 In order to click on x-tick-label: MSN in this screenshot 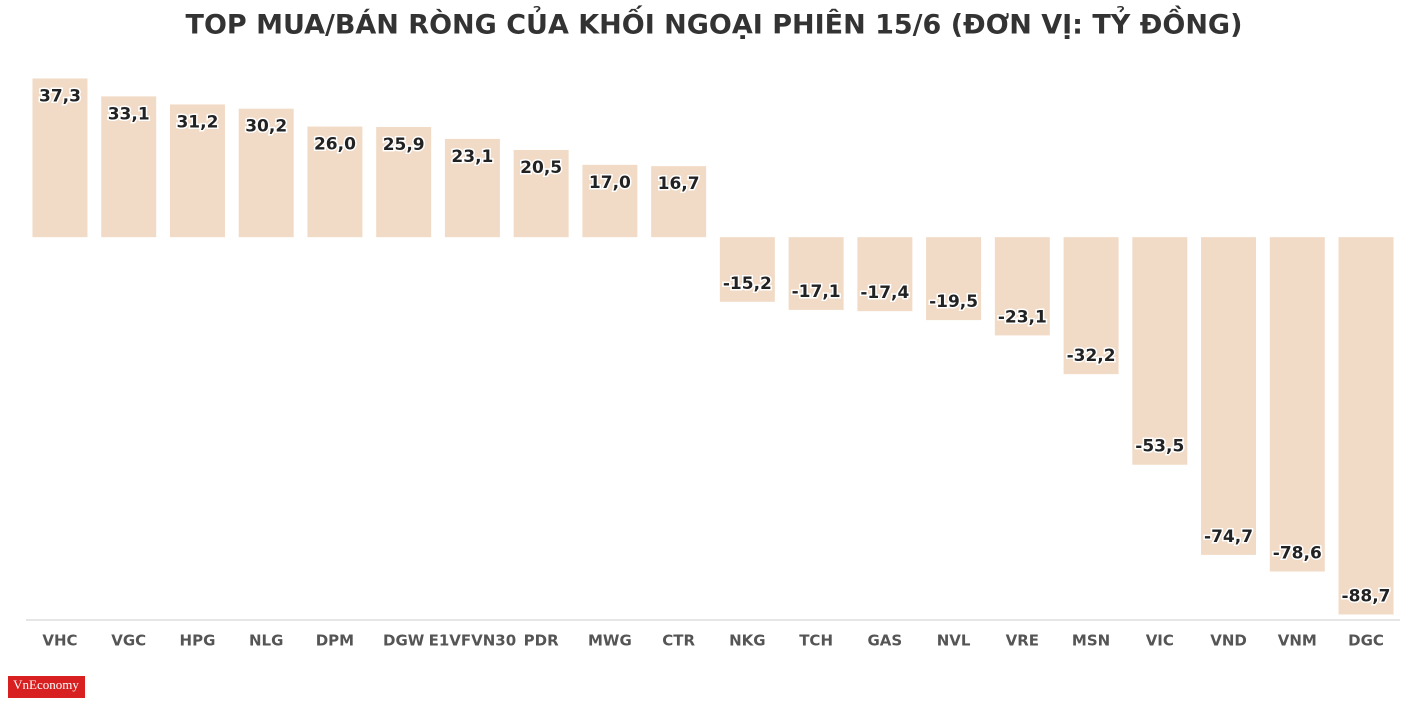, I will do `click(1091, 641)`.